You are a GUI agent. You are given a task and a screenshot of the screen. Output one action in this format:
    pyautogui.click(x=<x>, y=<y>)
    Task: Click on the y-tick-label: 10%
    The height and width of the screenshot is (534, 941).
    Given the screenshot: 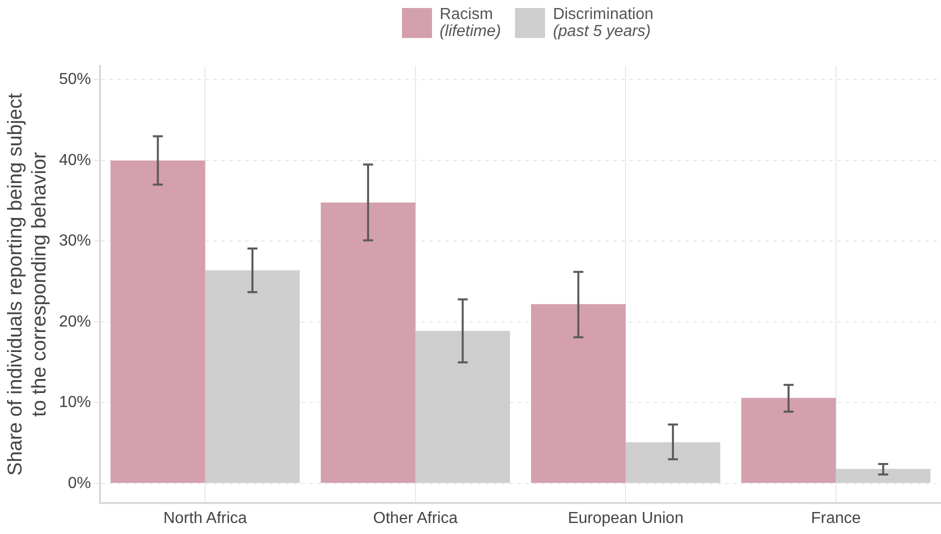 What is the action you would take?
    pyautogui.click(x=75, y=403)
    